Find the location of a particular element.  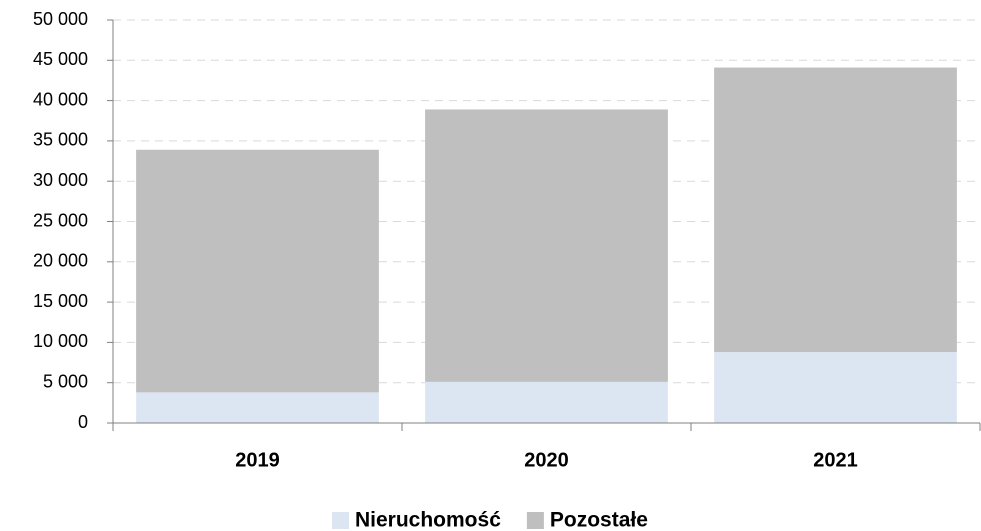

y-tick-label: 15 000 is located at coordinates (60, 301).